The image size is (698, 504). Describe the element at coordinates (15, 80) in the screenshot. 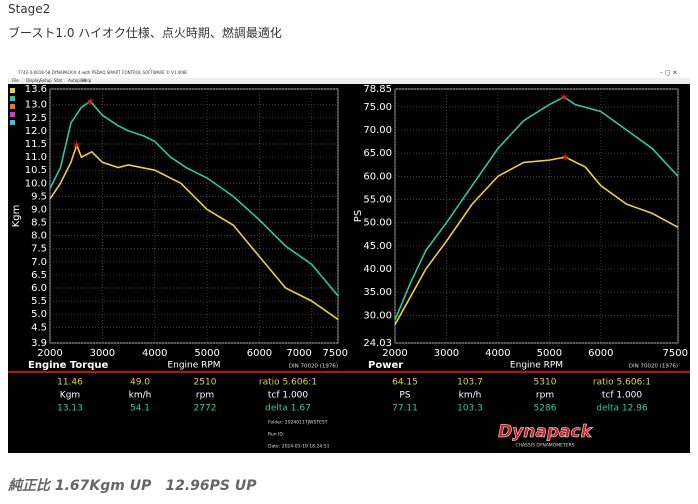

I see `menu-item: File` at that location.